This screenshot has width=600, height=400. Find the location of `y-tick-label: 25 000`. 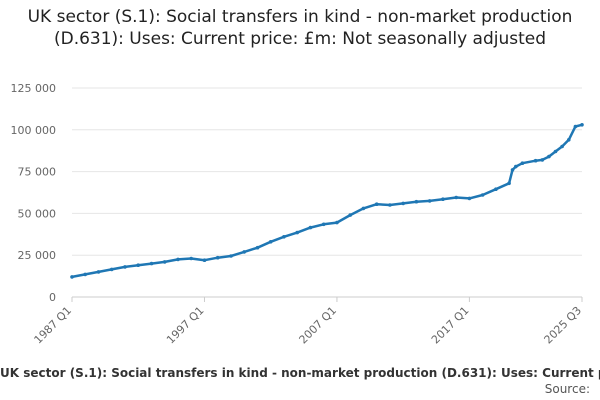

y-tick-label: 25 000 is located at coordinates (37, 255).